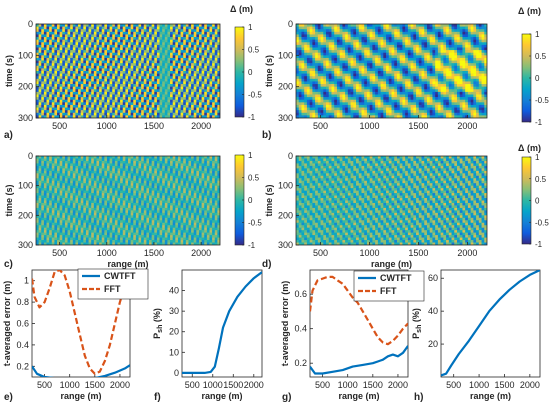 Image resolution: width=550 pixels, height=407 pixels. Describe the element at coordinates (174, 352) in the screenshot. I see `y-tick-label: 10` at that location.